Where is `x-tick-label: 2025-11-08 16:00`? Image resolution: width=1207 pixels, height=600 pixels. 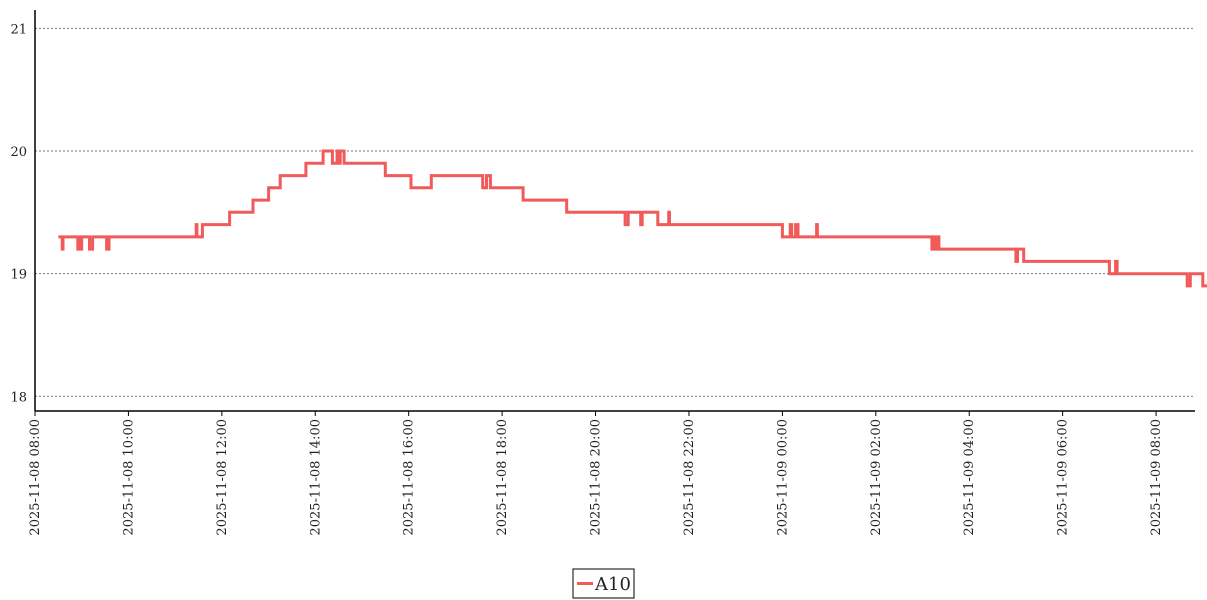
x-tick-label: 2025-11-08 16:00 is located at coordinates (409, 477).